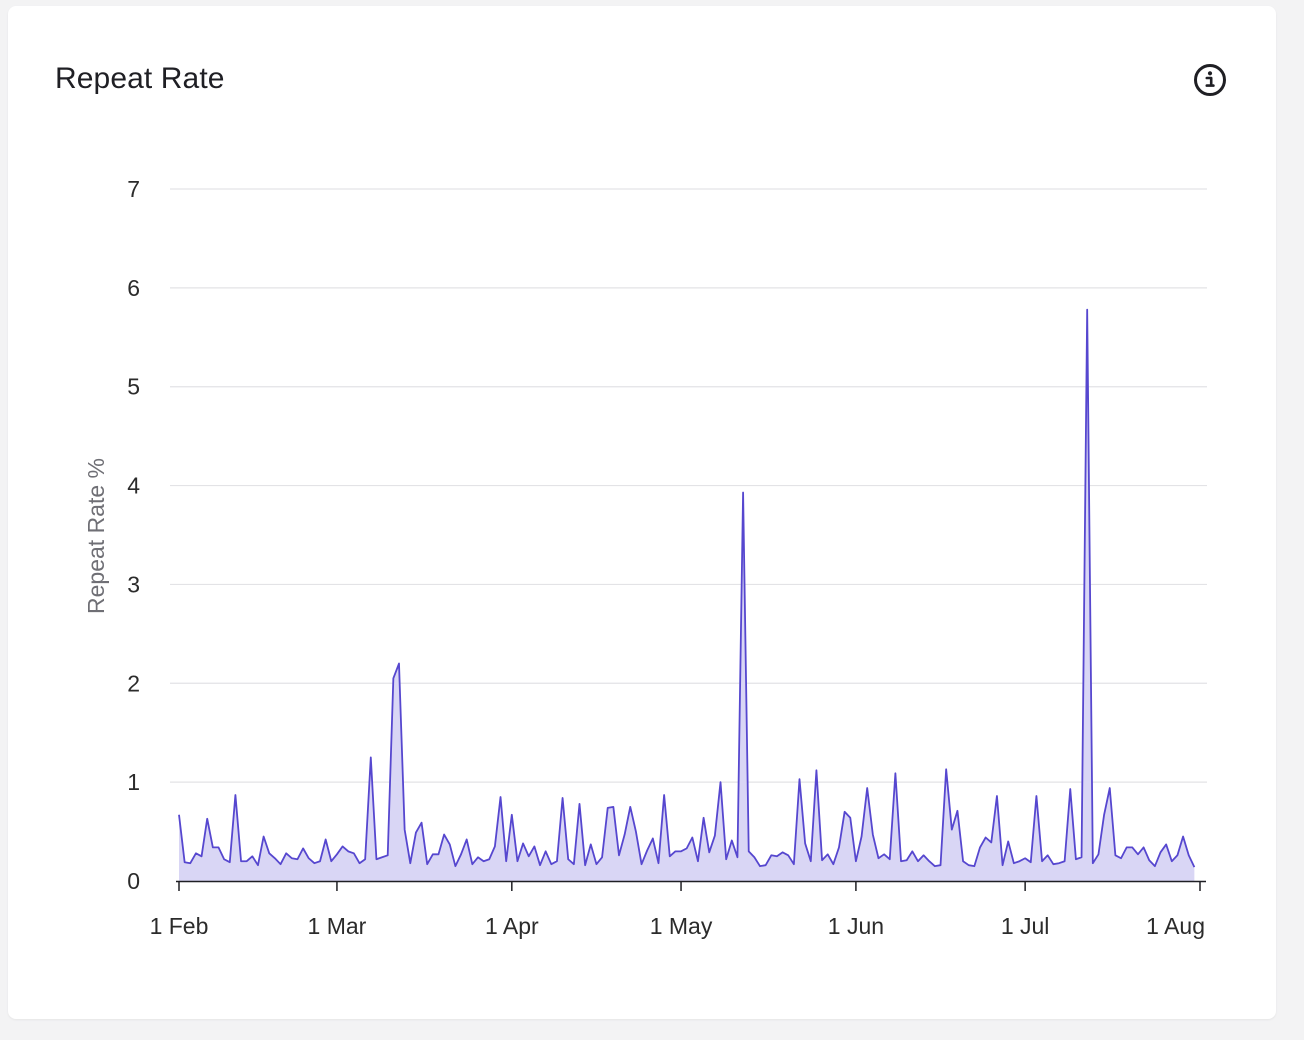 The height and width of the screenshot is (1040, 1304). Describe the element at coordinates (856, 926) in the screenshot. I see `x-tick-label: 1 Jun` at that location.